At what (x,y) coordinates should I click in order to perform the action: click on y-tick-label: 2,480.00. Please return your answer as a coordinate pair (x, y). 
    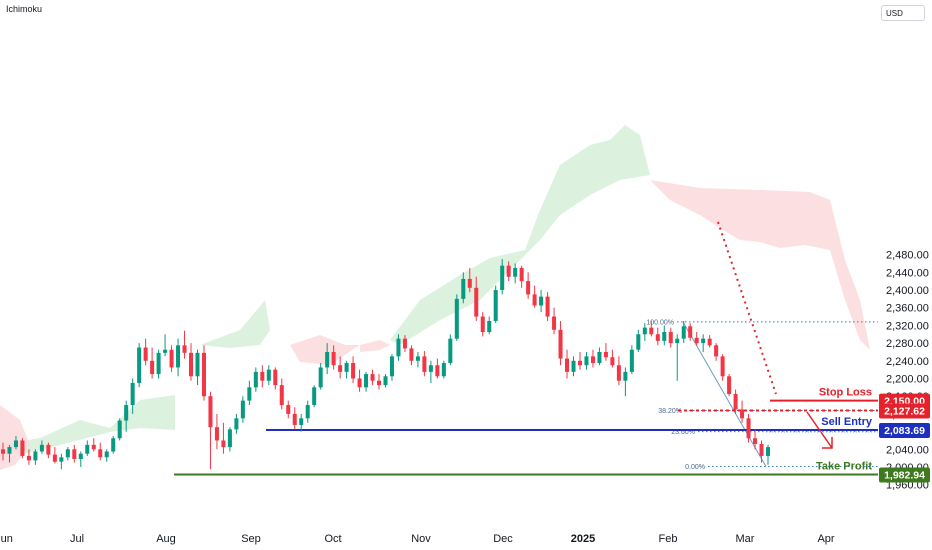
    Looking at the image, I should click on (907, 256).